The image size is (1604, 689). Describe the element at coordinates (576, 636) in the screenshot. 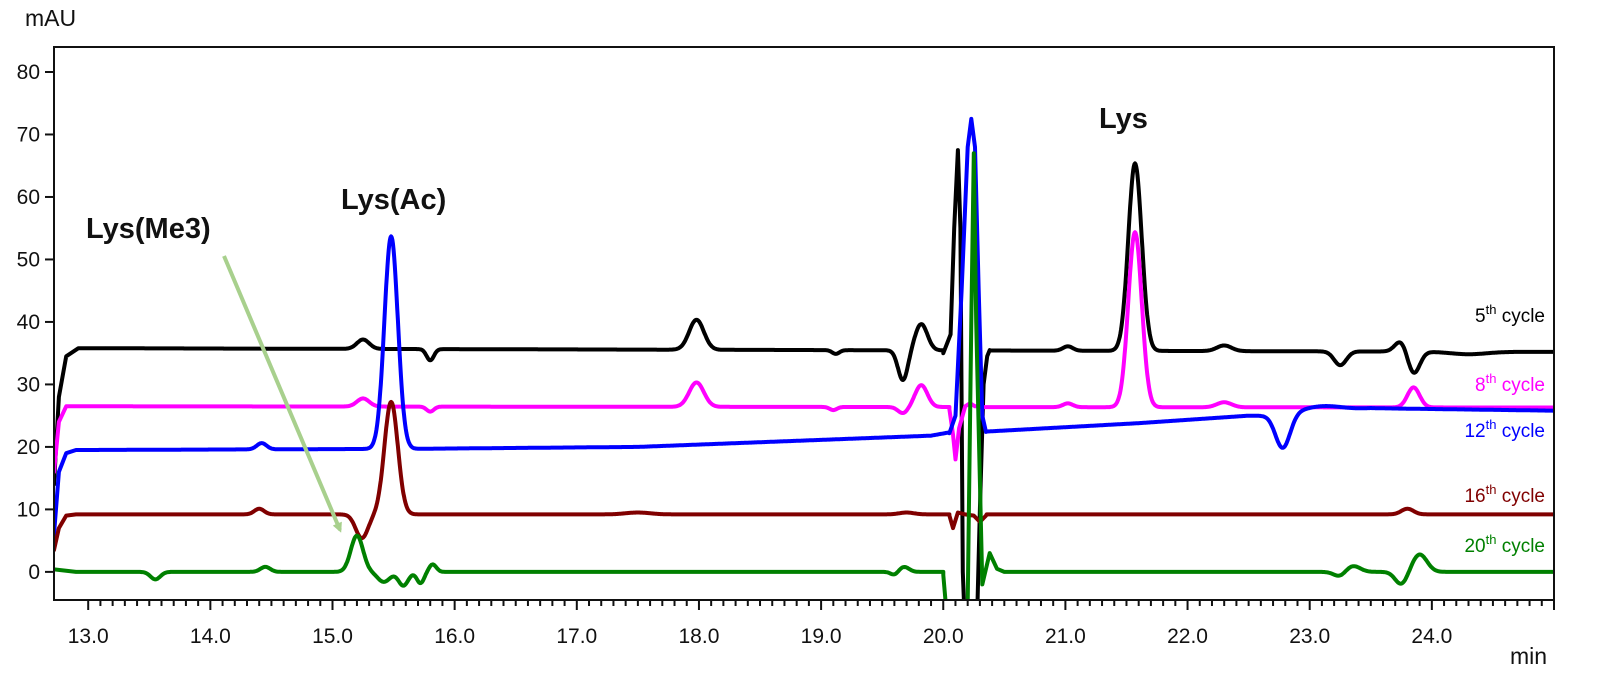

I see `x-tick-label: 17.0` at that location.